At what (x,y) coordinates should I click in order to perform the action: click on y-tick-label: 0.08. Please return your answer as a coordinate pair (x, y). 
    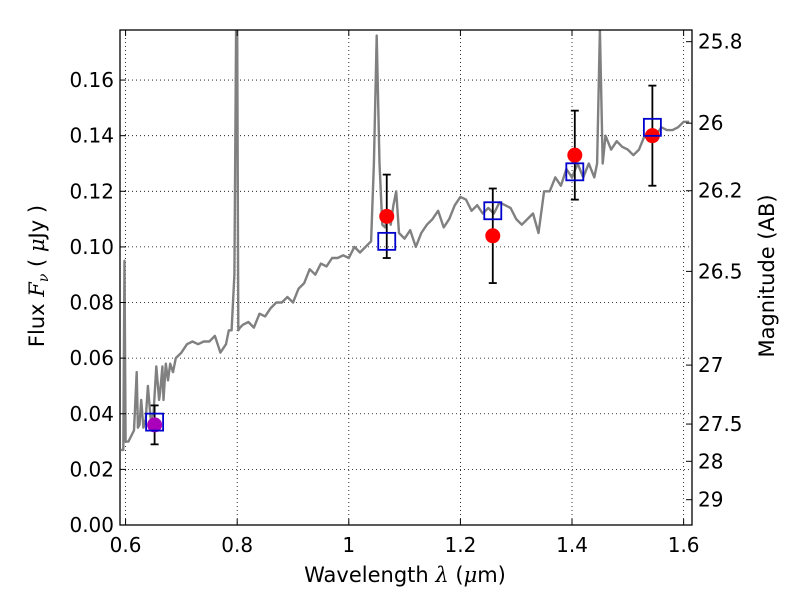
    Looking at the image, I should click on (91, 303).